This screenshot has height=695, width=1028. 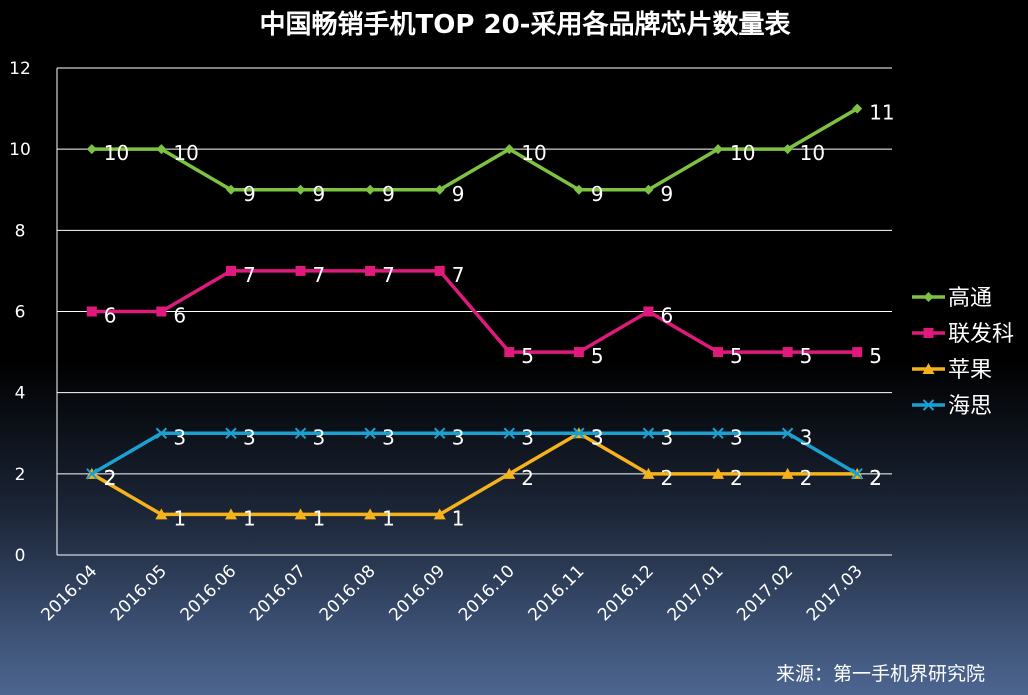 I want to click on y-tick-label: 6, so click(x=20, y=313).